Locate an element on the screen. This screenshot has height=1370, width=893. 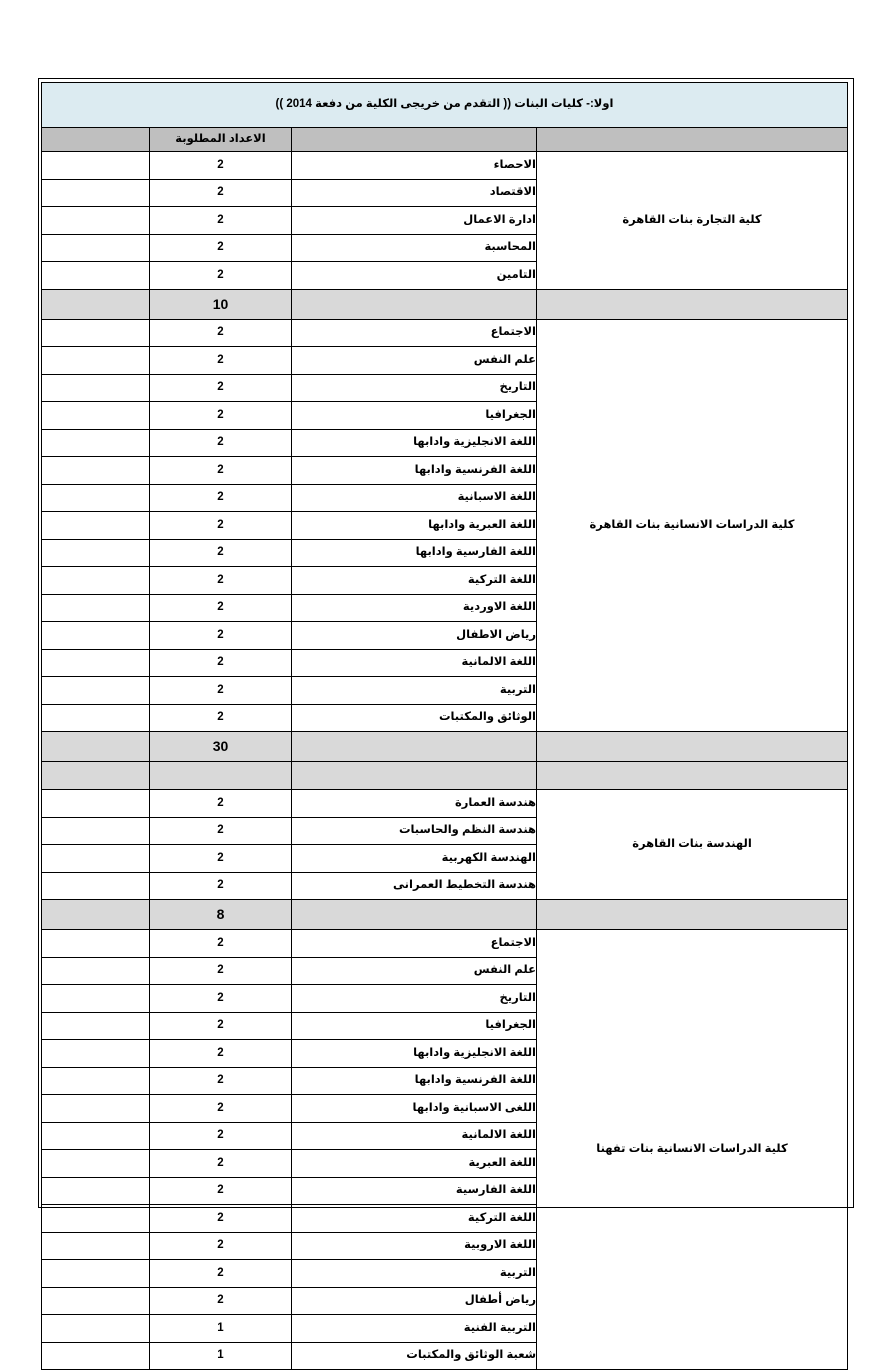
required-count-cell: 1 is located at coordinates (220, 1355).